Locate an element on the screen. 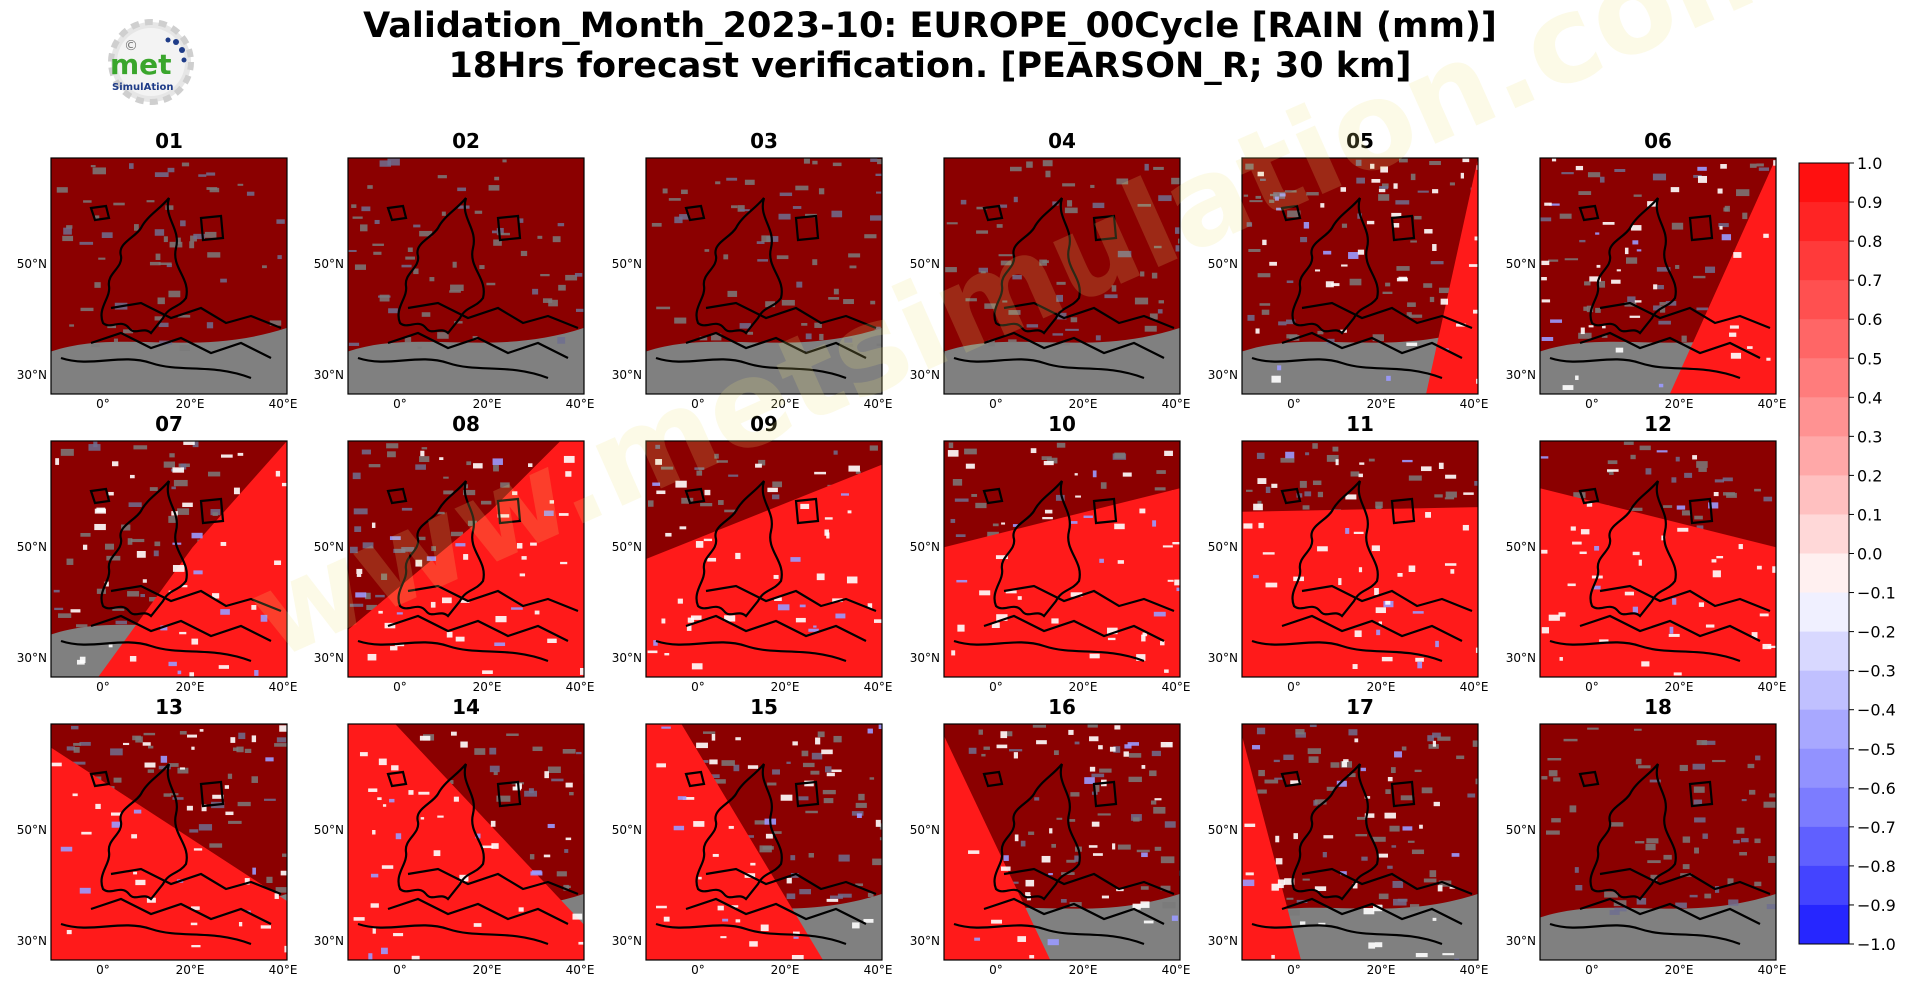 Image resolution: width=1911 pixels, height=988 pixels. map-panel-01: 01 50°N 30°N 0° 20°E 40°E is located at coordinates (157, 270).